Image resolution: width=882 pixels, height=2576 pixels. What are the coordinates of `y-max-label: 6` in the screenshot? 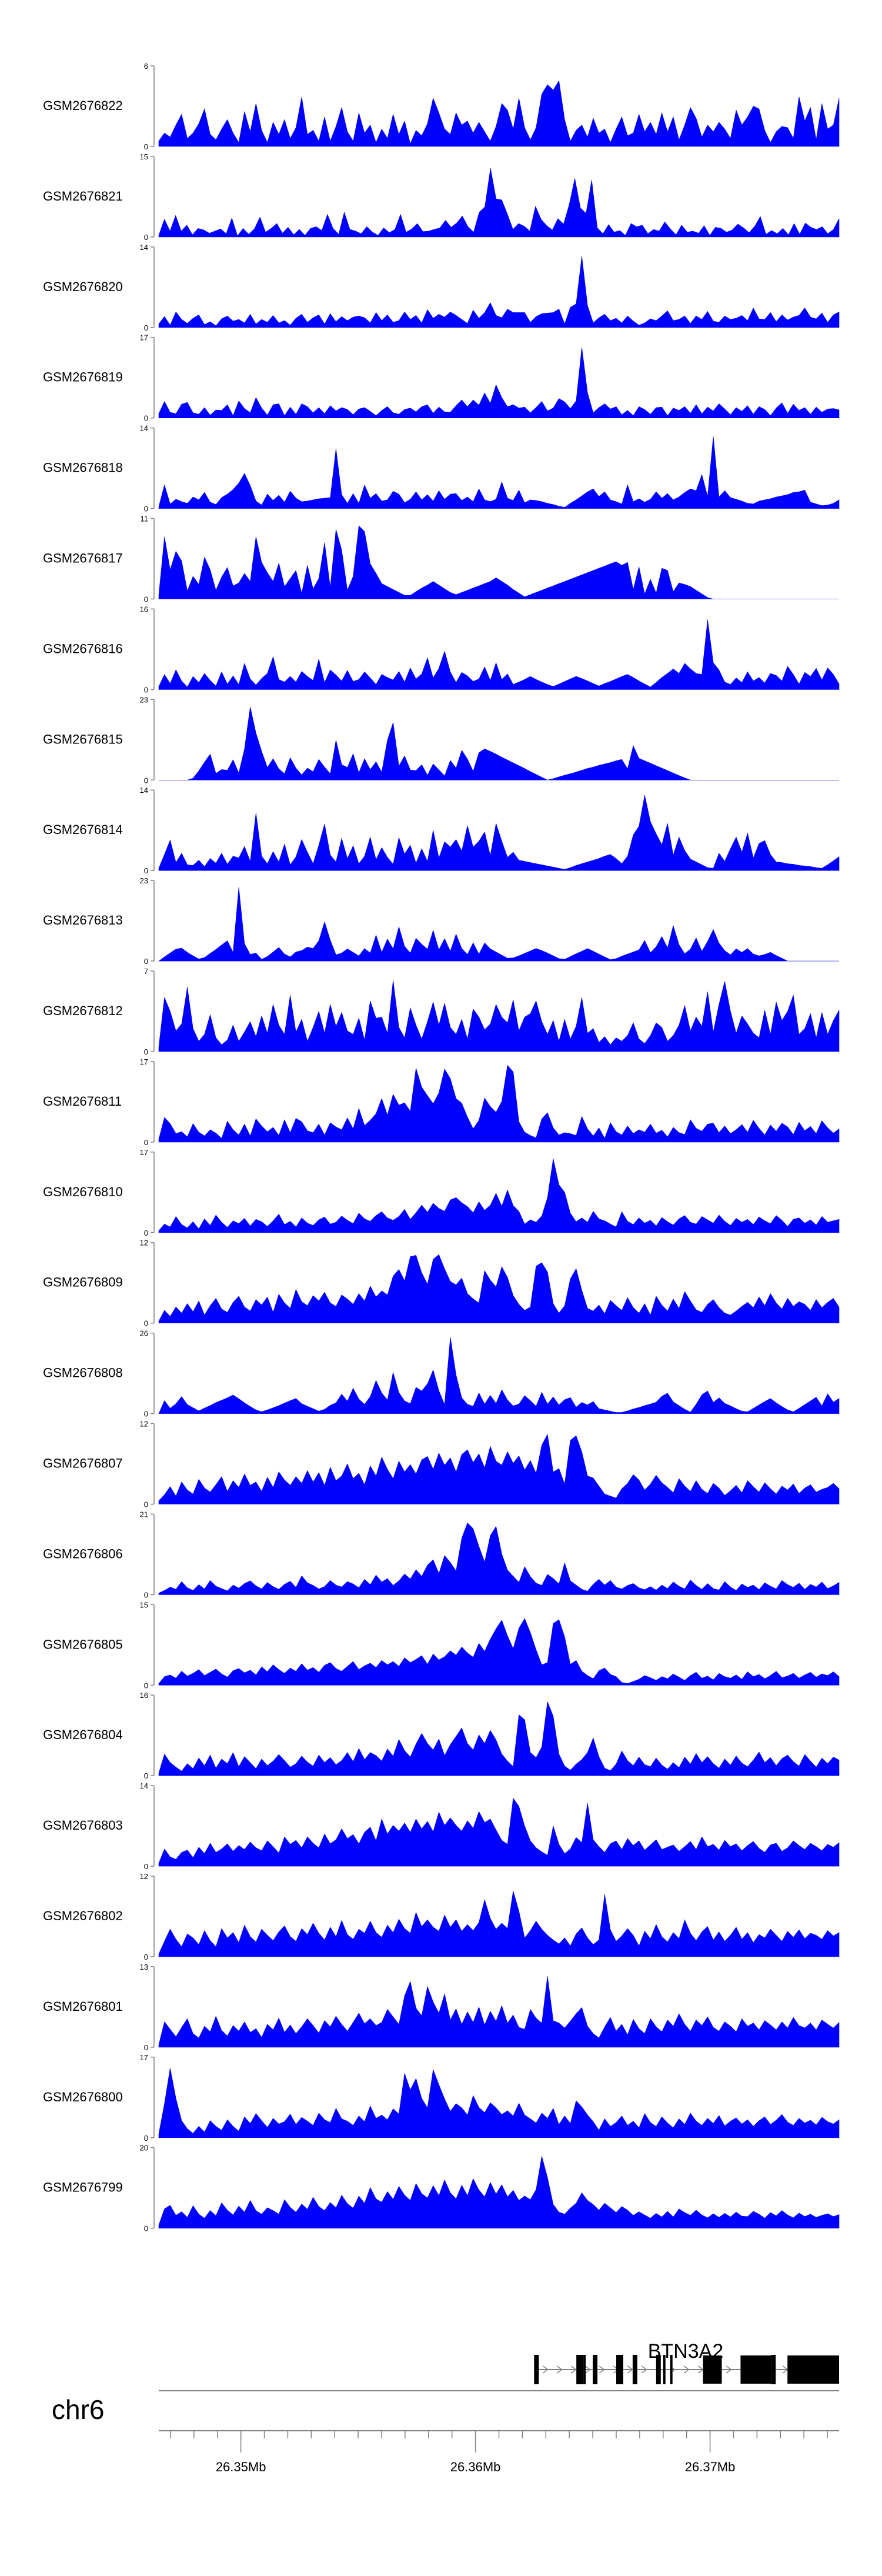 It's located at (146, 66).